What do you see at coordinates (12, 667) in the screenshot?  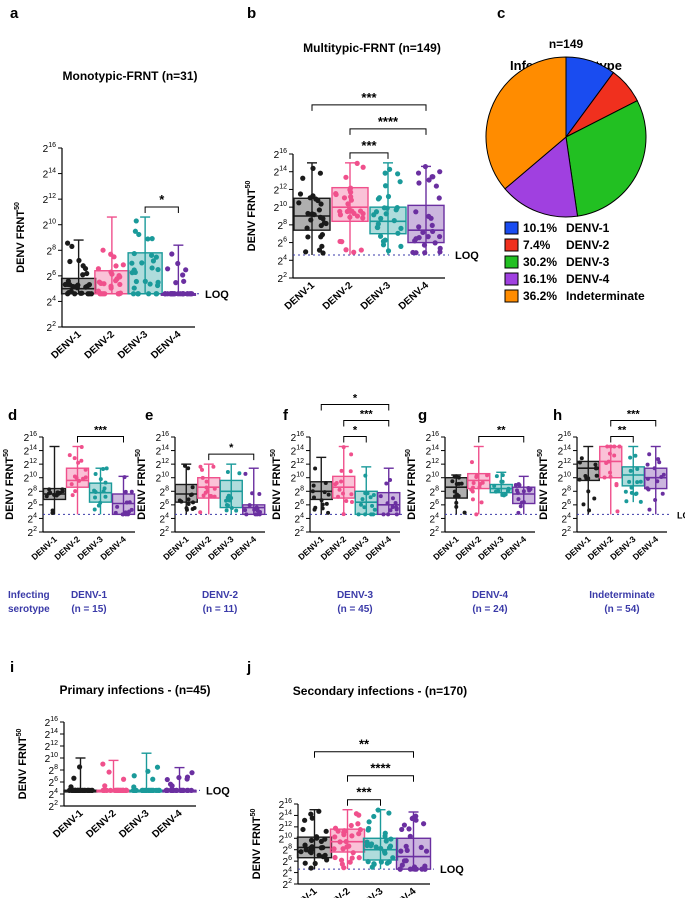 I see `panel-i-letter: i` at bounding box center [12, 667].